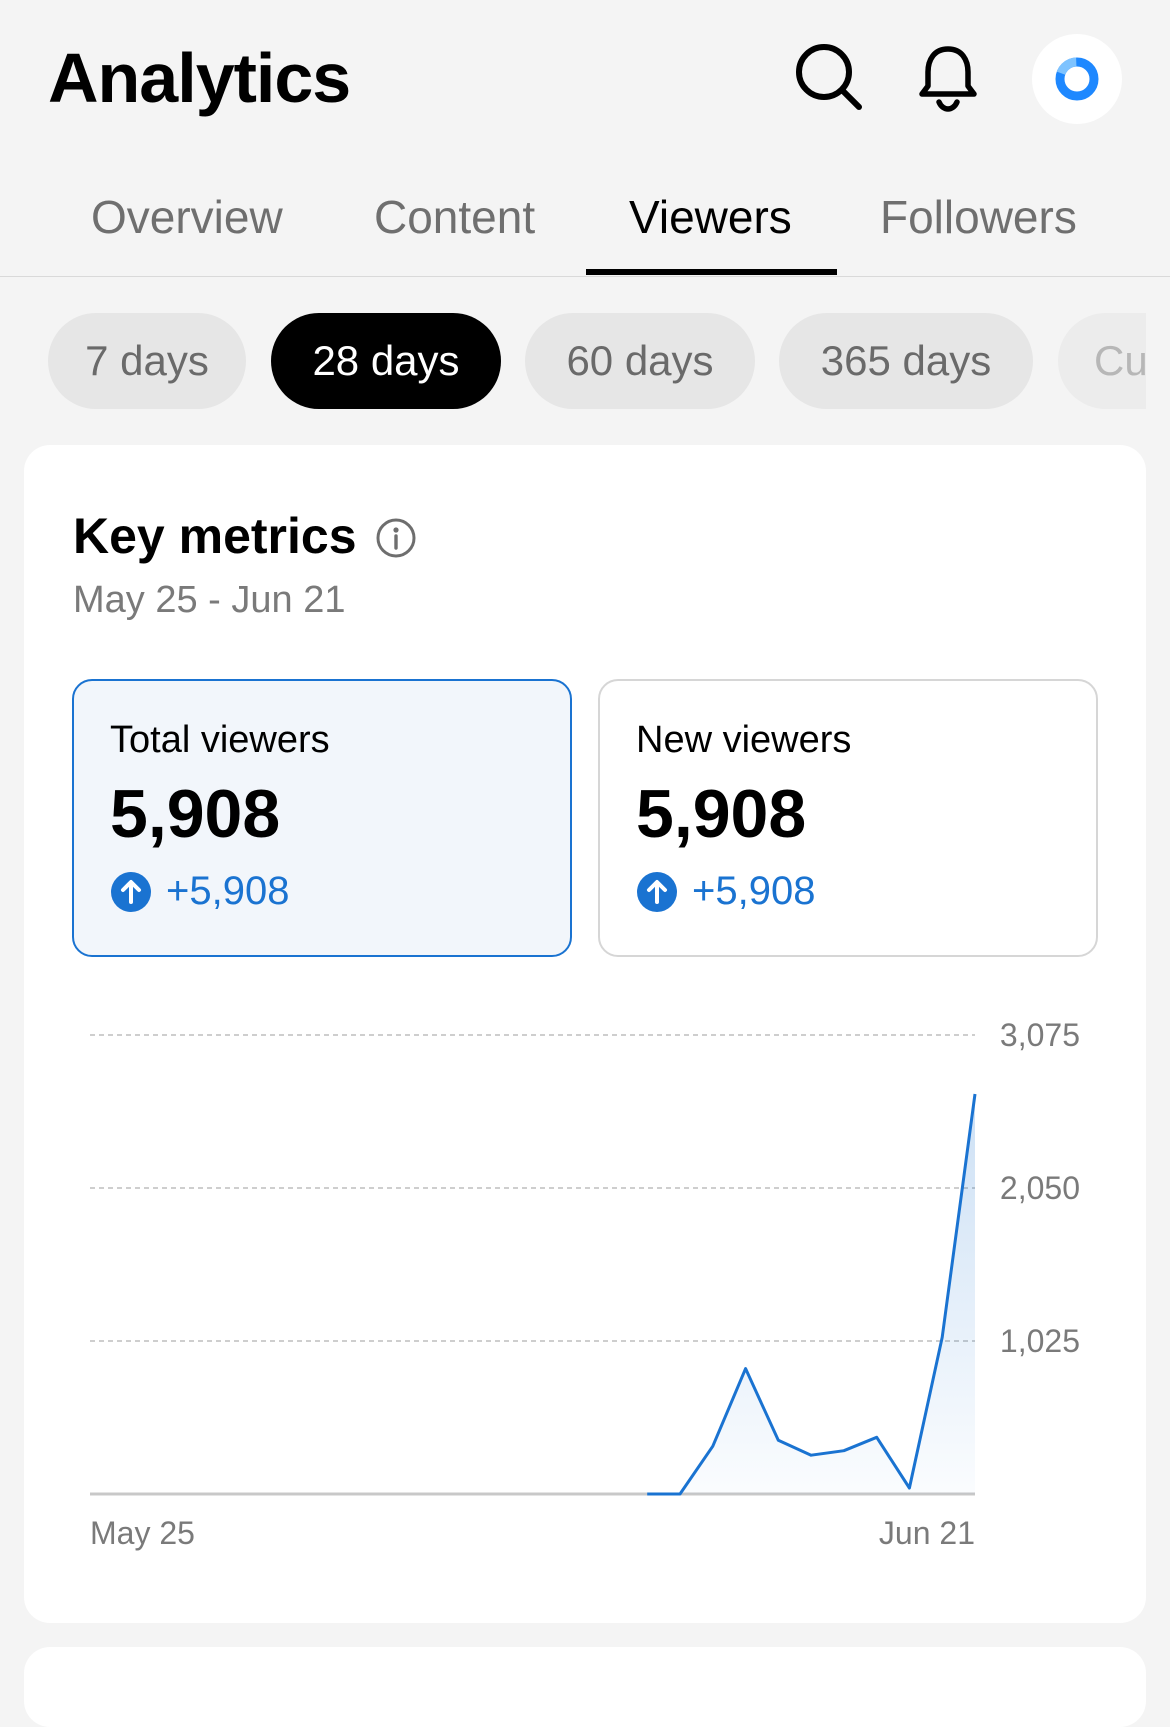 The width and height of the screenshot is (1170, 1727). I want to click on y-tick-label: 2,050, so click(1040, 1188).